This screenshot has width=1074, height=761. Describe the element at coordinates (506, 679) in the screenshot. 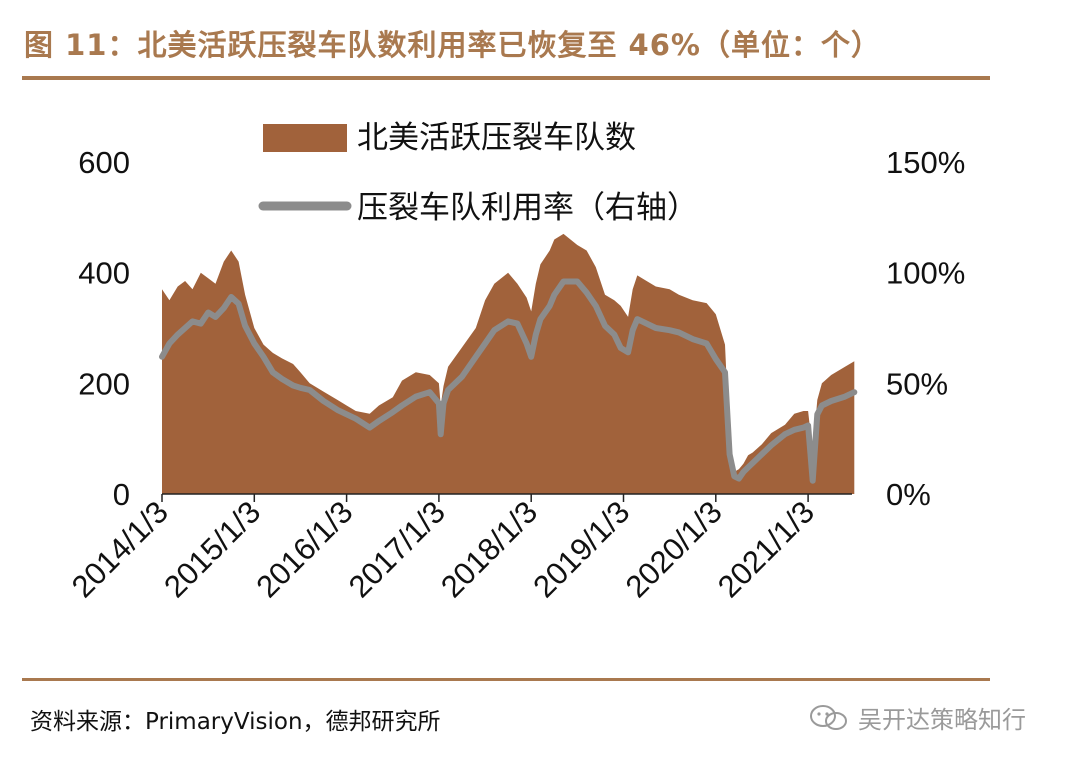

I see `source-rule` at that location.